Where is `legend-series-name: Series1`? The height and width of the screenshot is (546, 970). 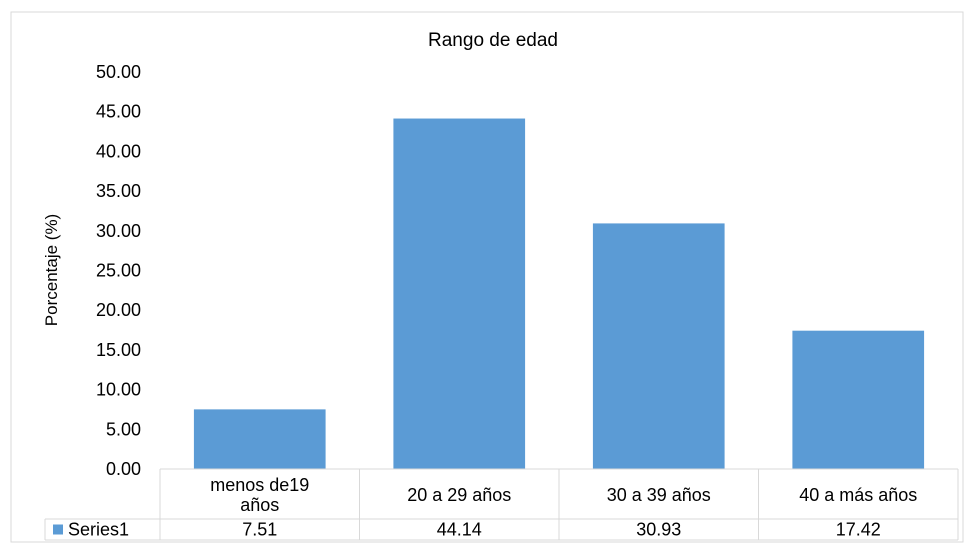
legend-series-name: Series1 is located at coordinates (98, 530).